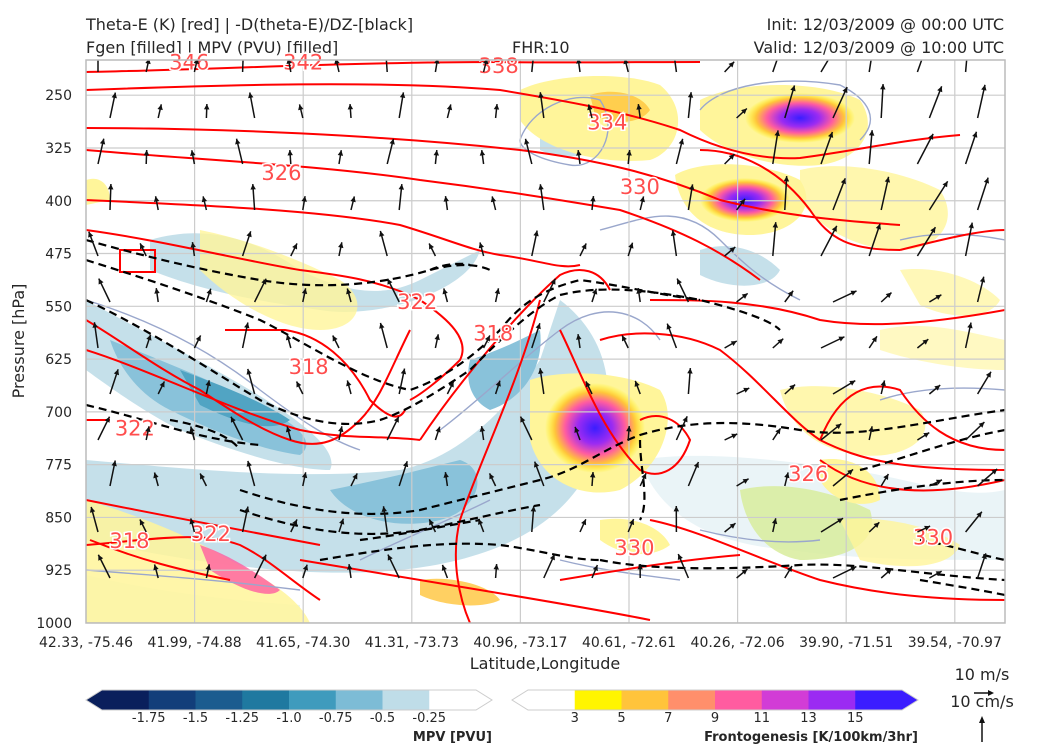 The width and height of the screenshot is (1050, 750). Describe the element at coordinates (520, 700) in the screenshot. I see `colorbar-extend-left` at that location.